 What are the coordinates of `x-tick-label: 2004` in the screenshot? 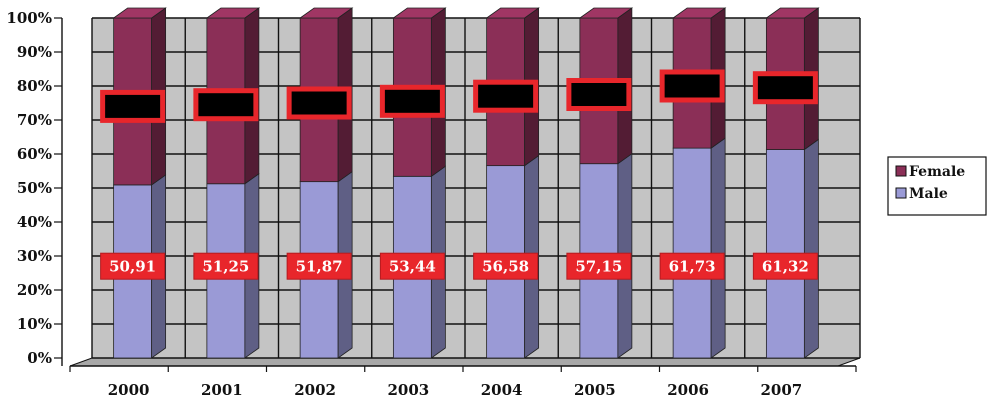 It's located at (502, 389).